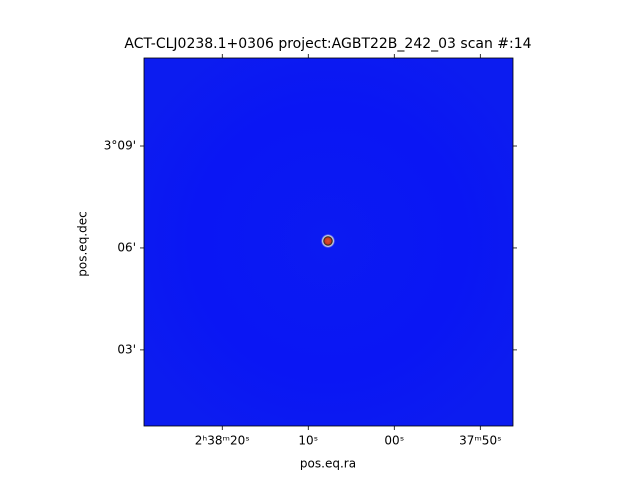  Describe the element at coordinates (126, 349) in the screenshot. I see `y-tick-label: 03'` at that location.